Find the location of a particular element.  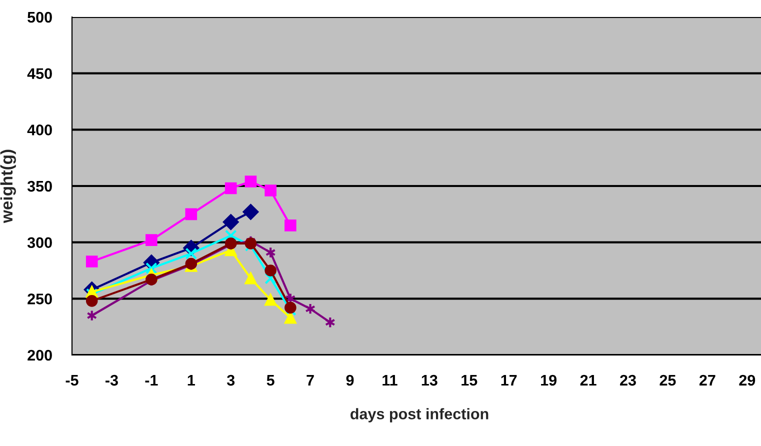

x-tick-label: 5 is located at coordinates (270, 380).